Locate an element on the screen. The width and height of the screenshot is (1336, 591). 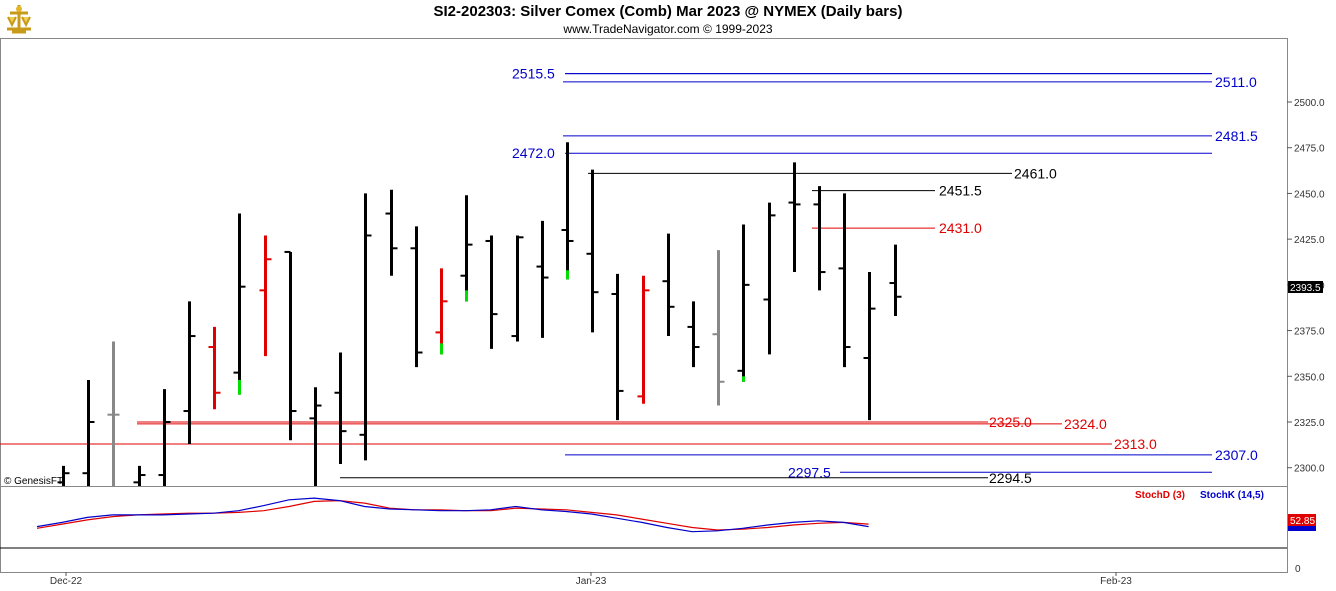
chart-subtitle: www.TradeNavigator.com © 1999-2023 is located at coordinates (668, 29).